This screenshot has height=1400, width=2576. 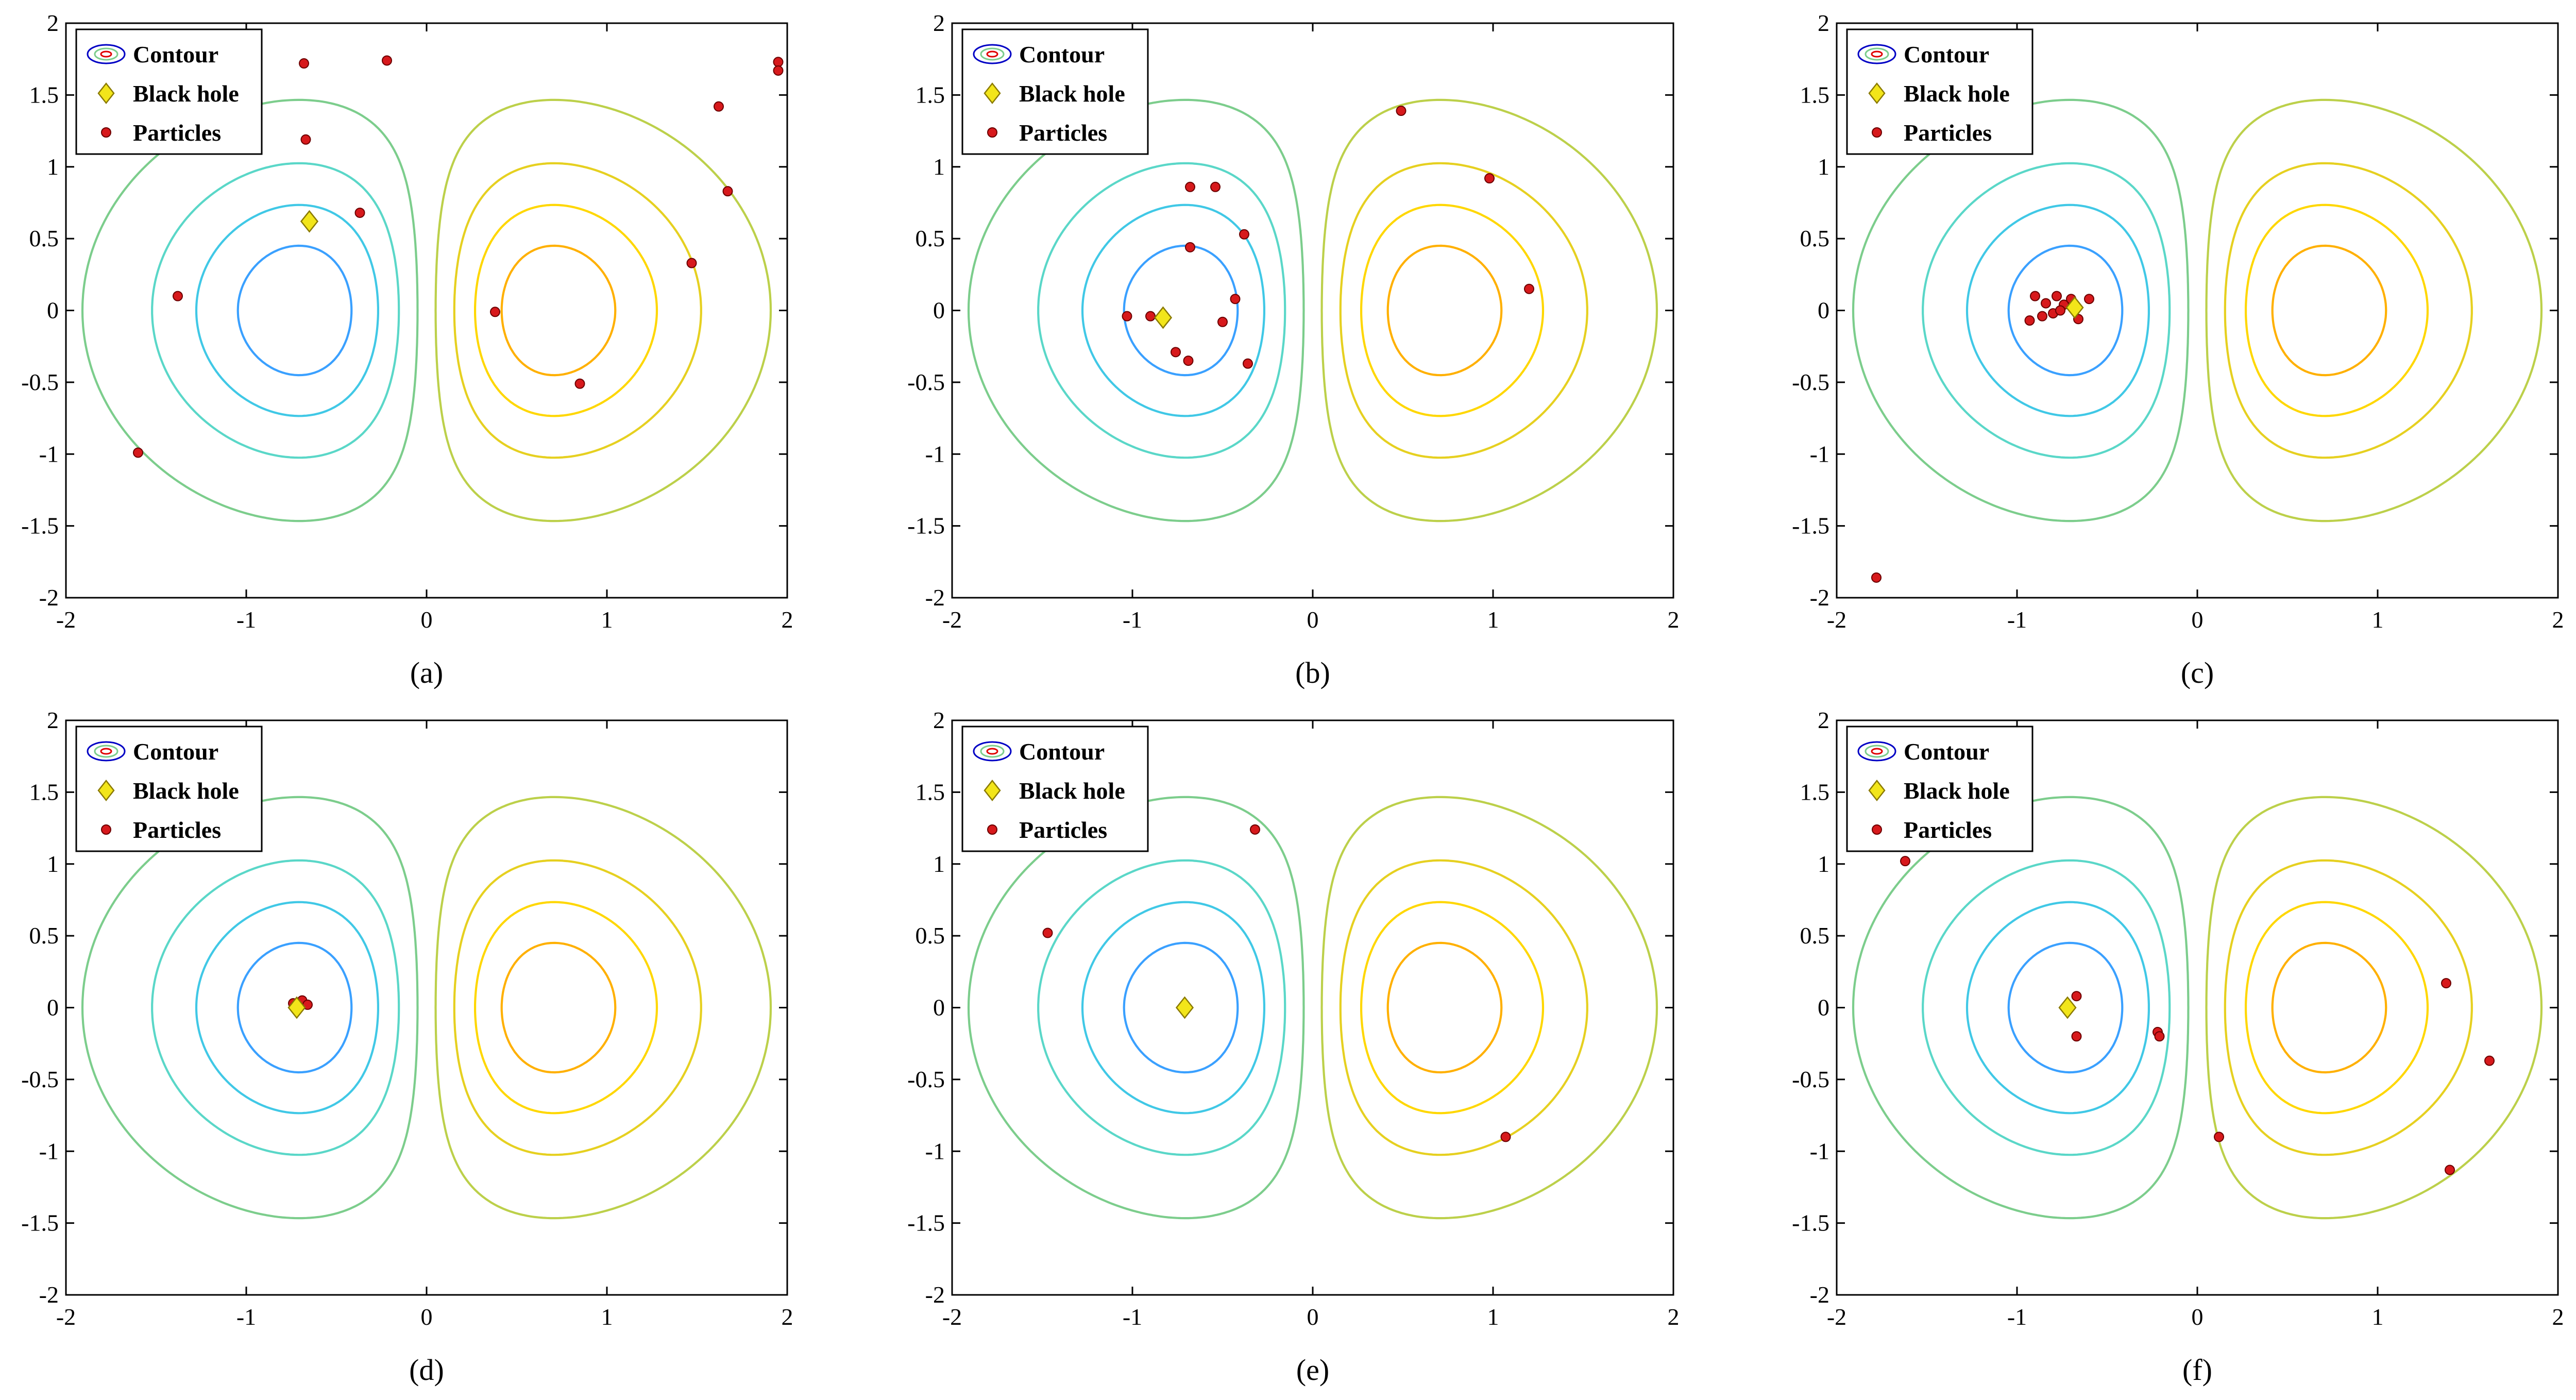 I want to click on contour-lines, so click(x=426, y=310).